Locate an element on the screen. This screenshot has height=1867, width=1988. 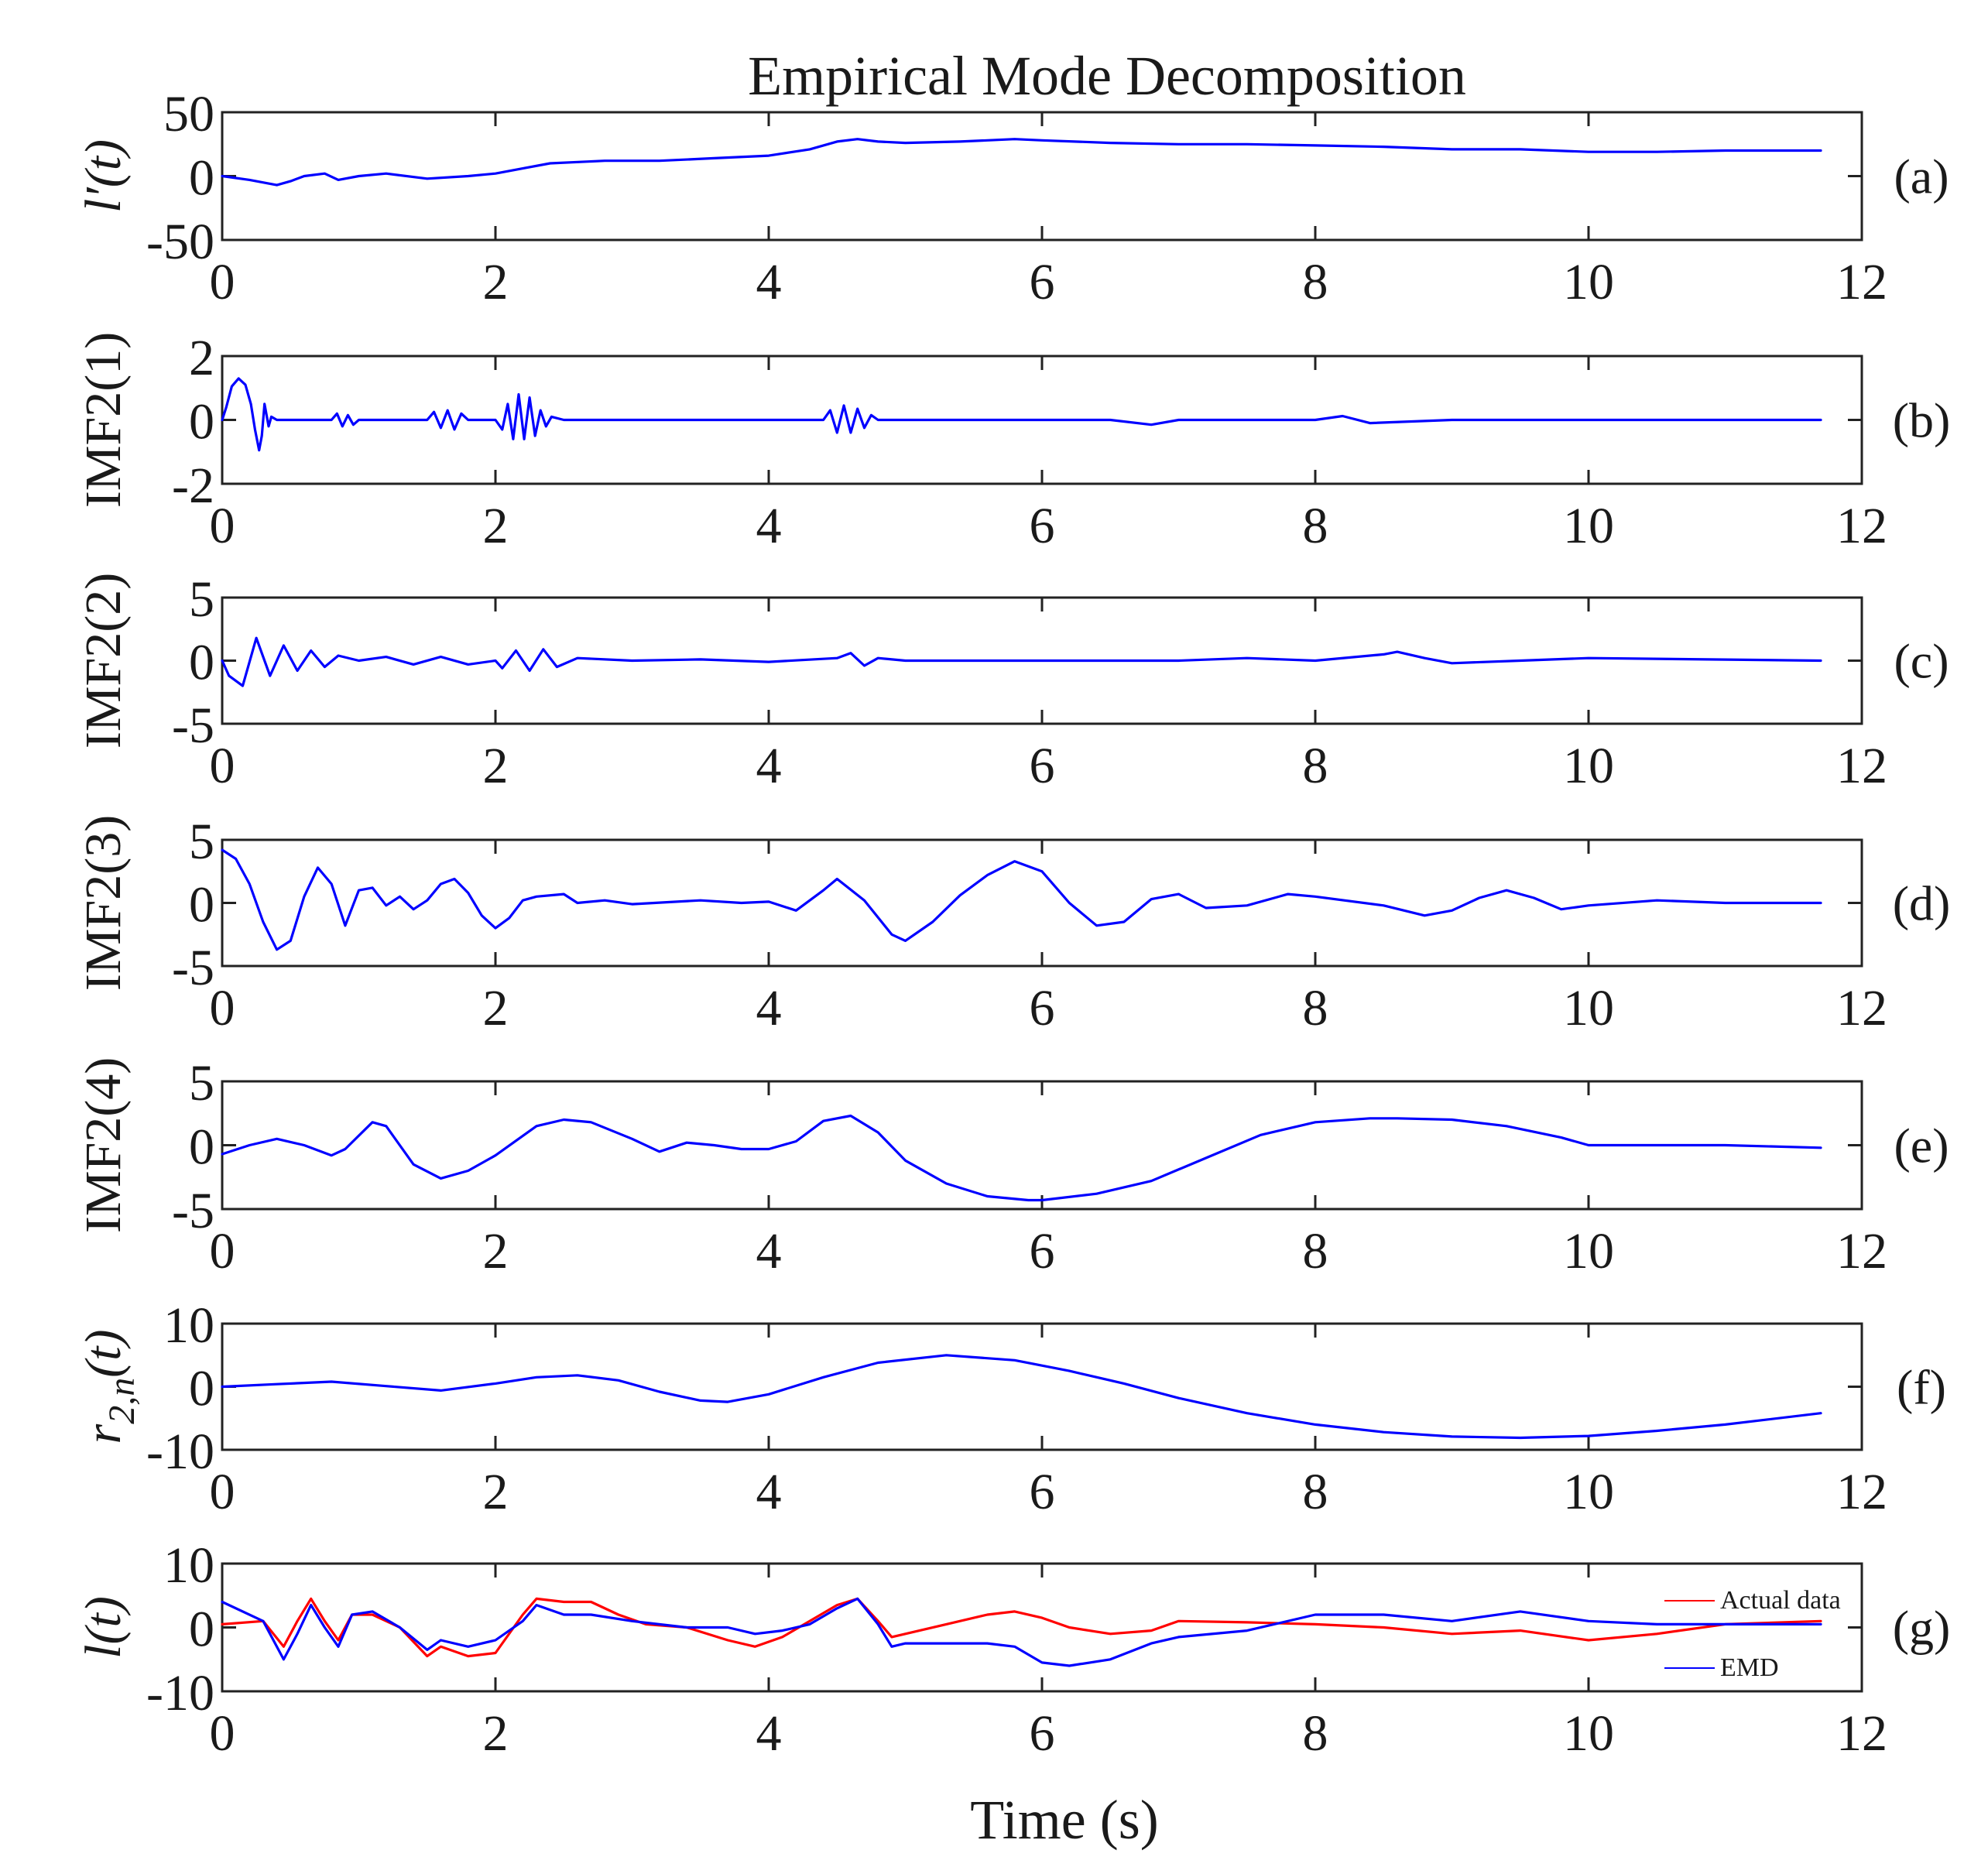
legend: Actual data EMD is located at coordinates (1753, 1634).